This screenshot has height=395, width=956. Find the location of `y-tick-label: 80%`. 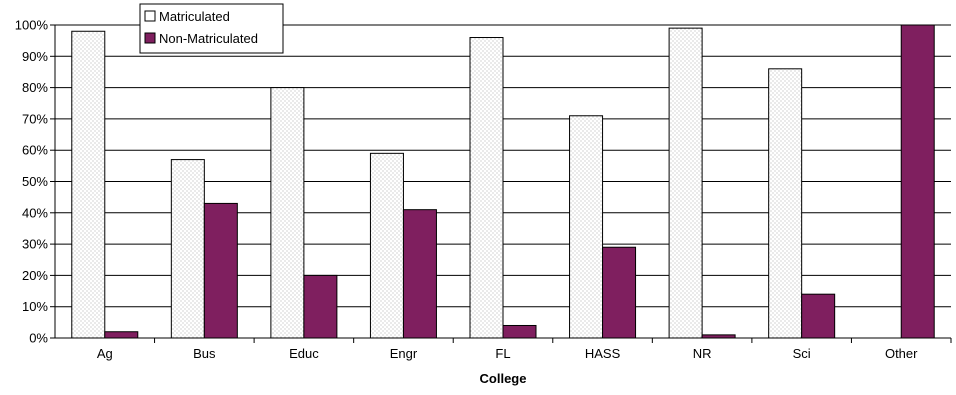

y-tick-label: 80% is located at coordinates (35, 87).